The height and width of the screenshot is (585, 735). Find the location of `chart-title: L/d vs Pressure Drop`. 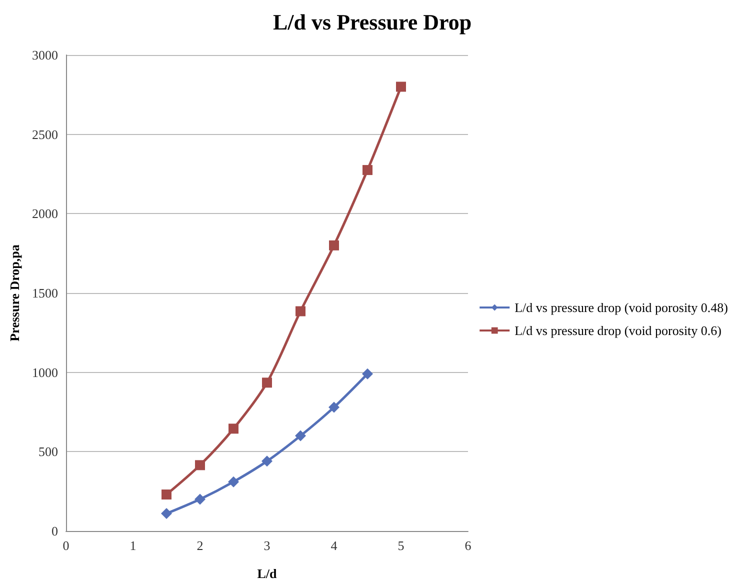

chart-title: L/d vs Pressure Drop is located at coordinates (372, 22).